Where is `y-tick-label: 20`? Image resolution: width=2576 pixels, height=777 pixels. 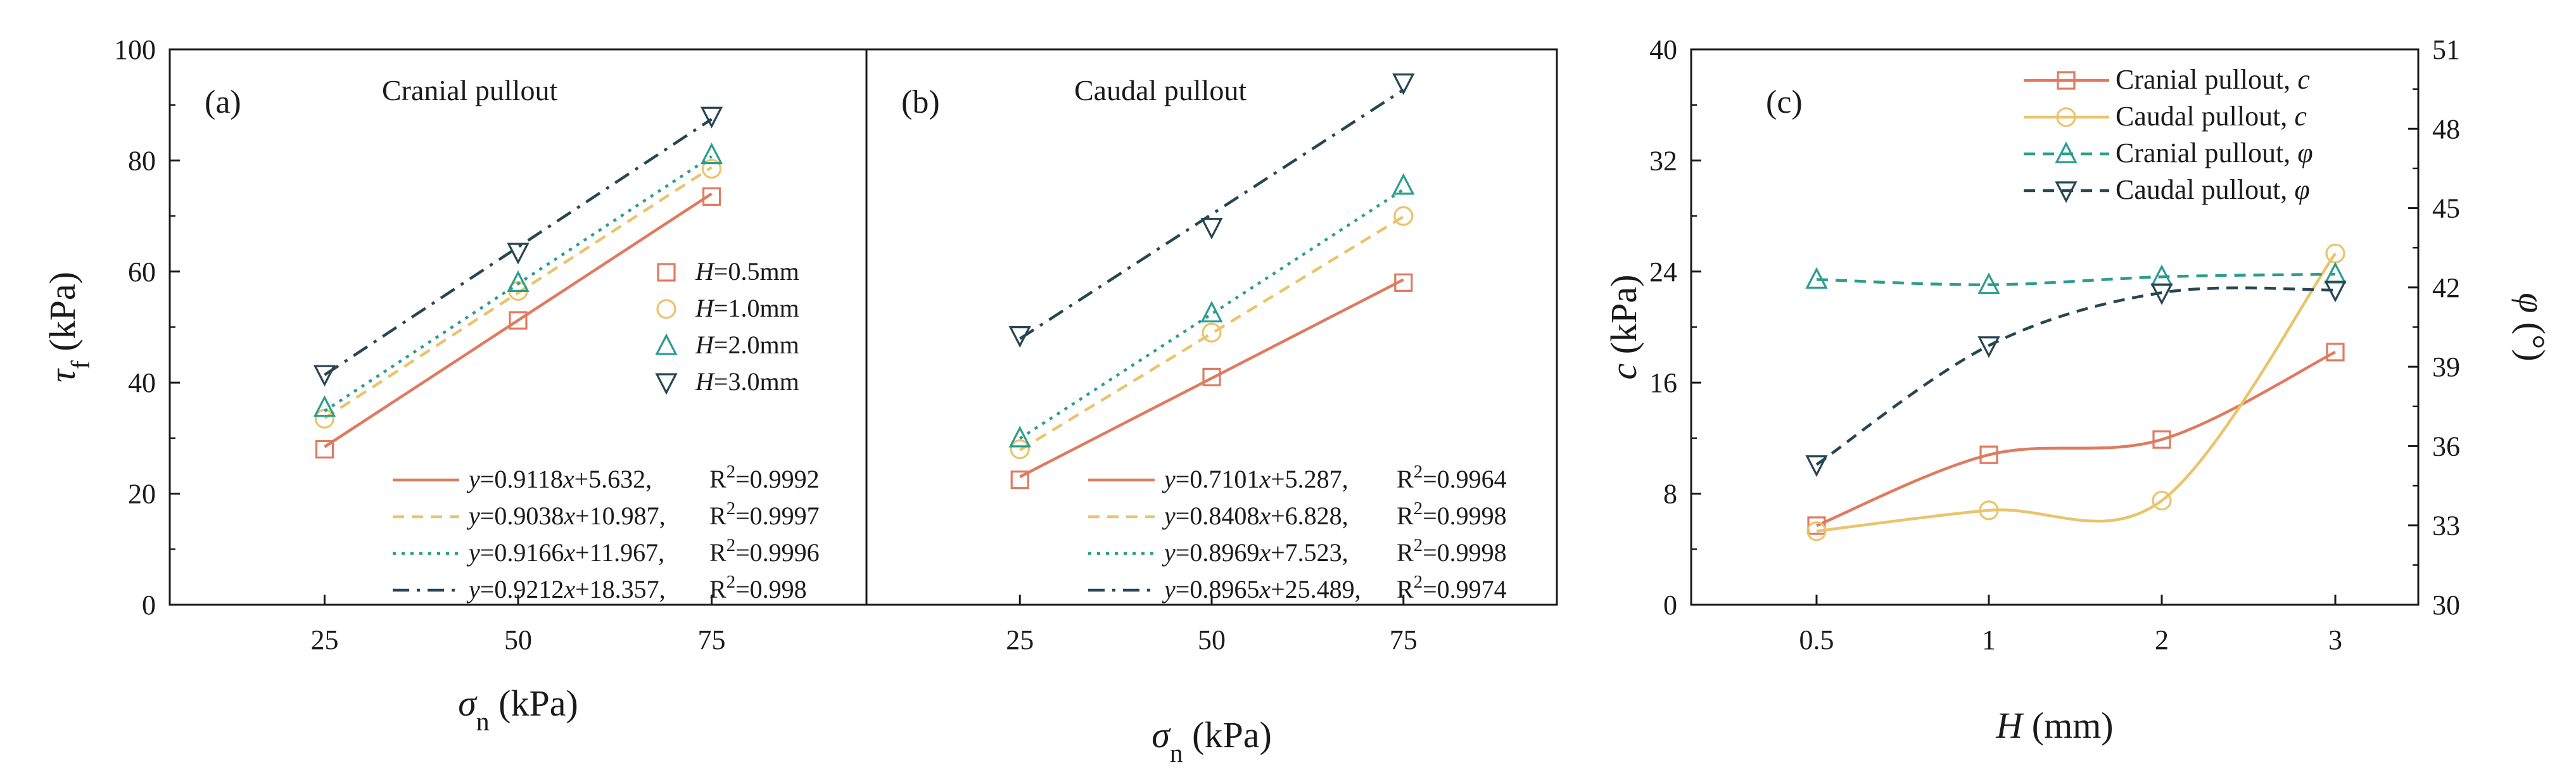 y-tick-label: 20 is located at coordinates (142, 494).